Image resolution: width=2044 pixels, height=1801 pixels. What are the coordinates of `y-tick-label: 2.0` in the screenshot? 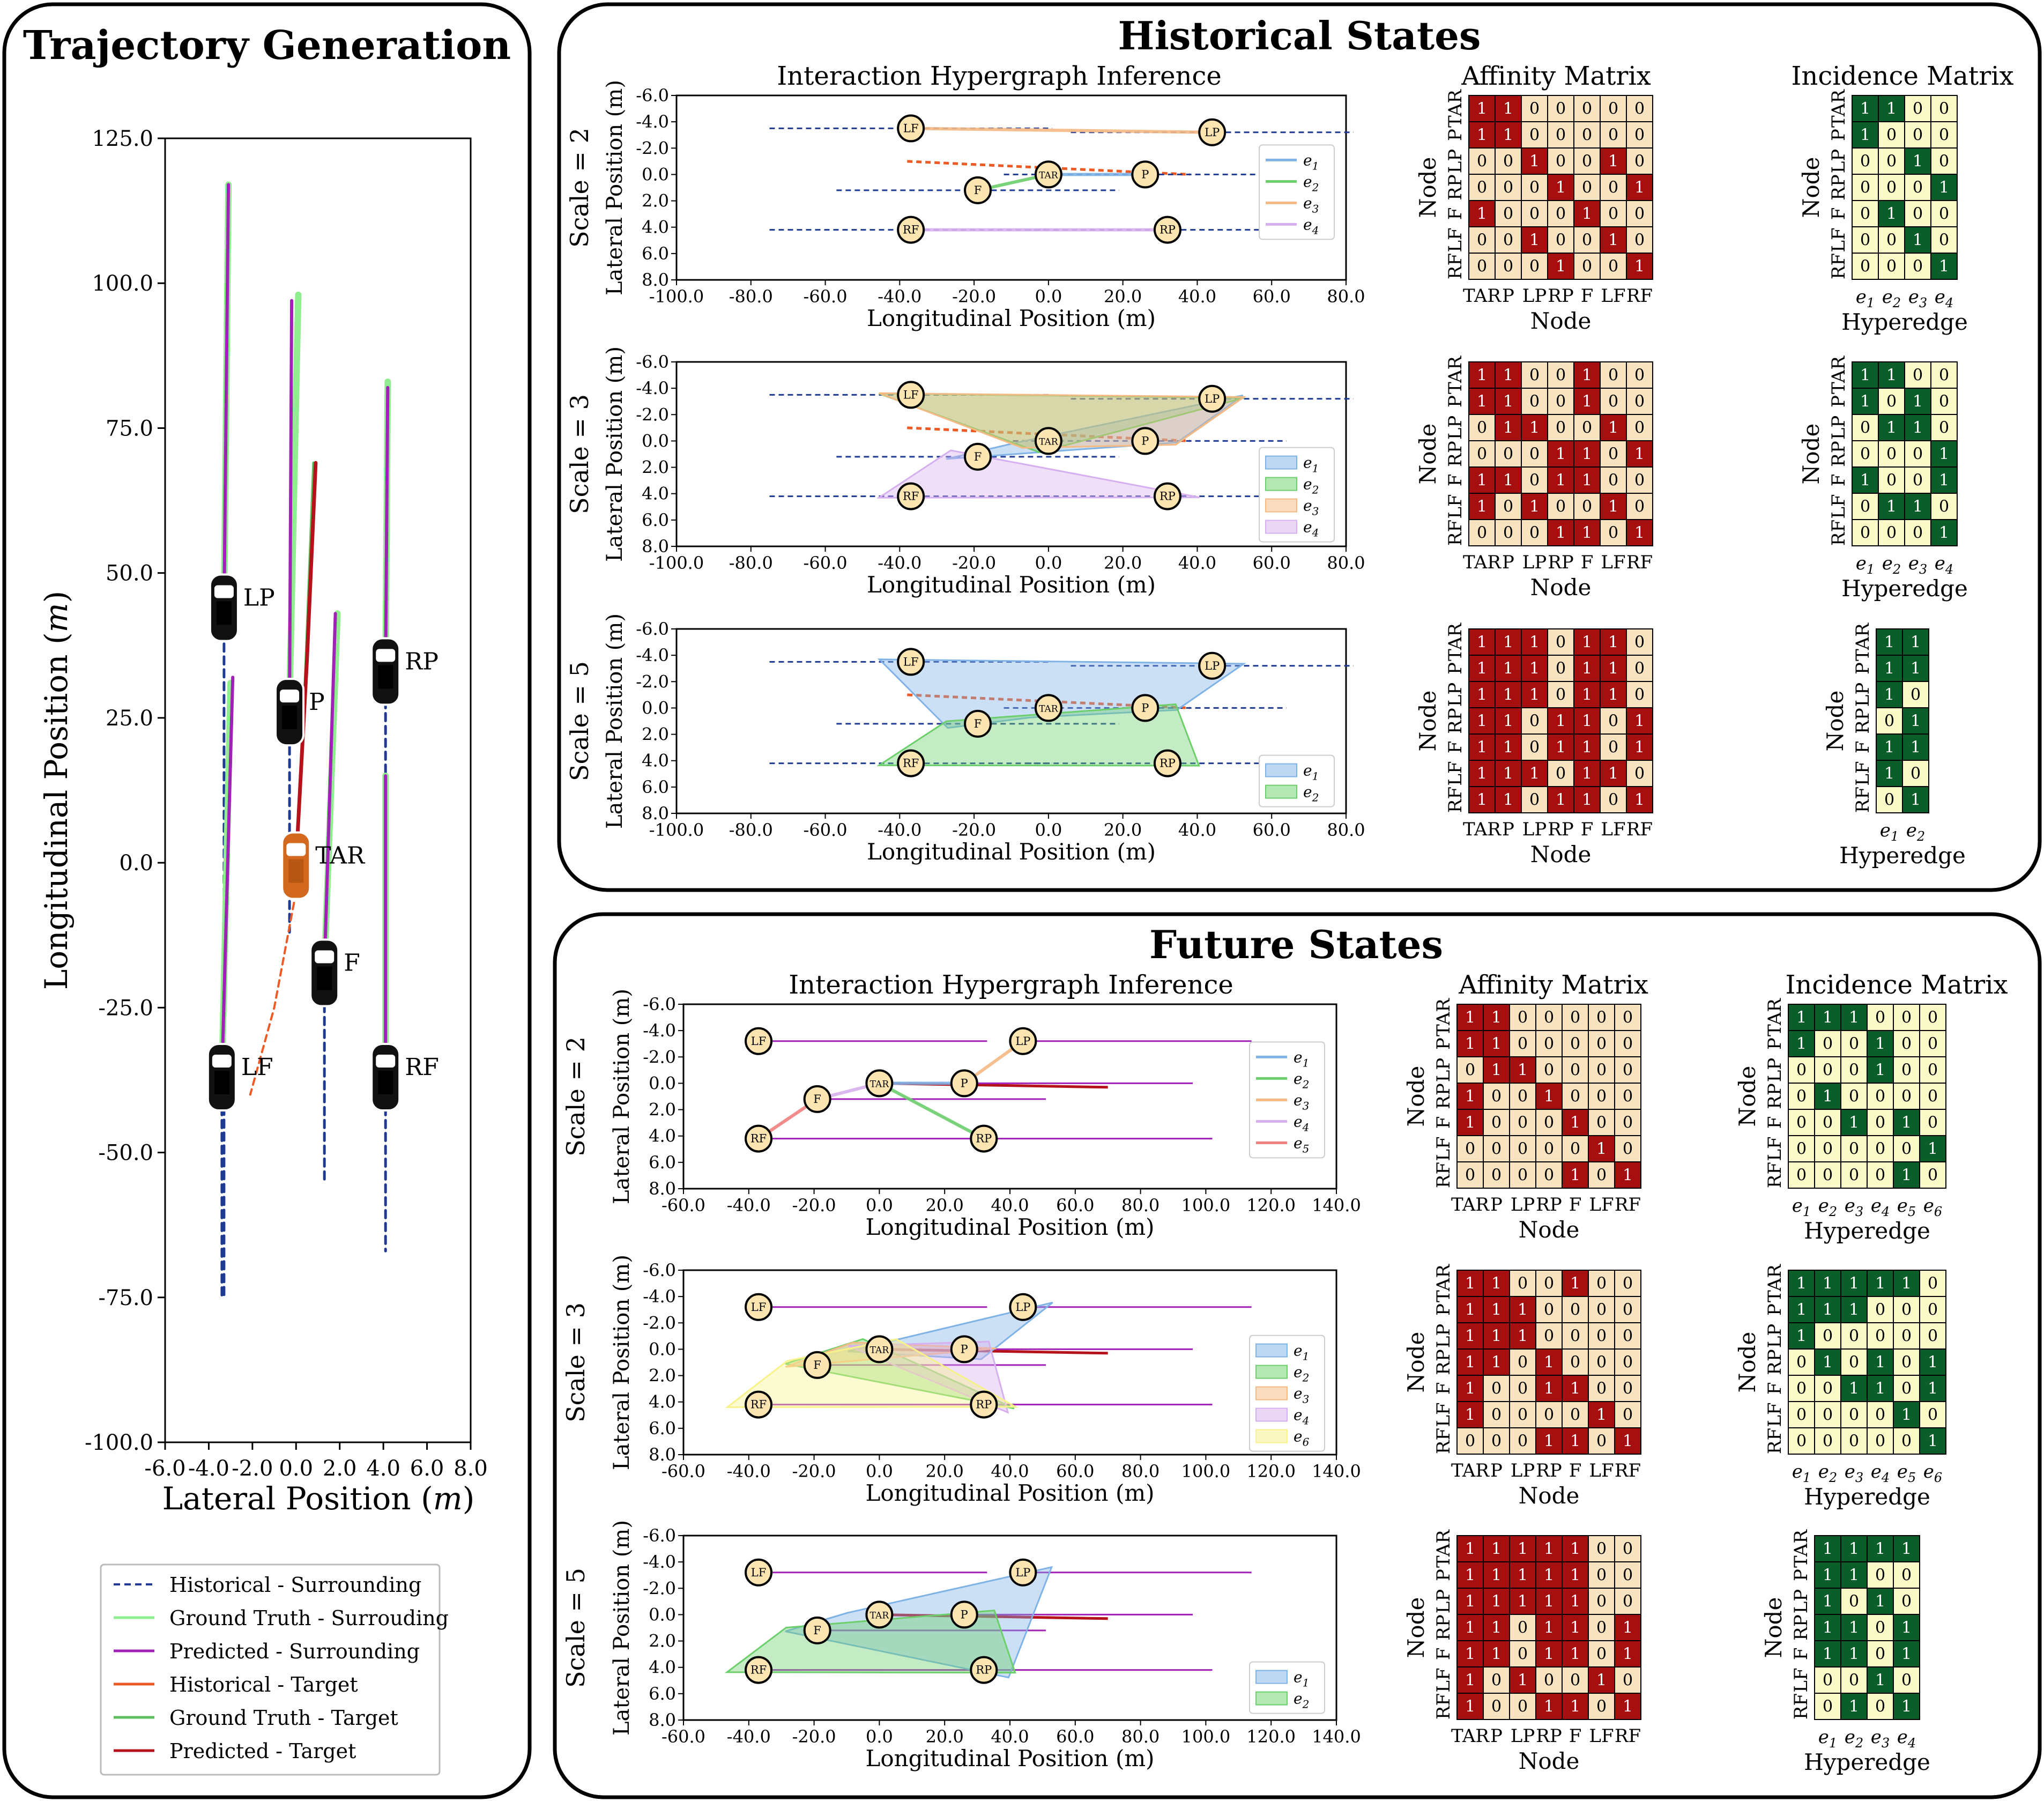 It's located at (655, 201).